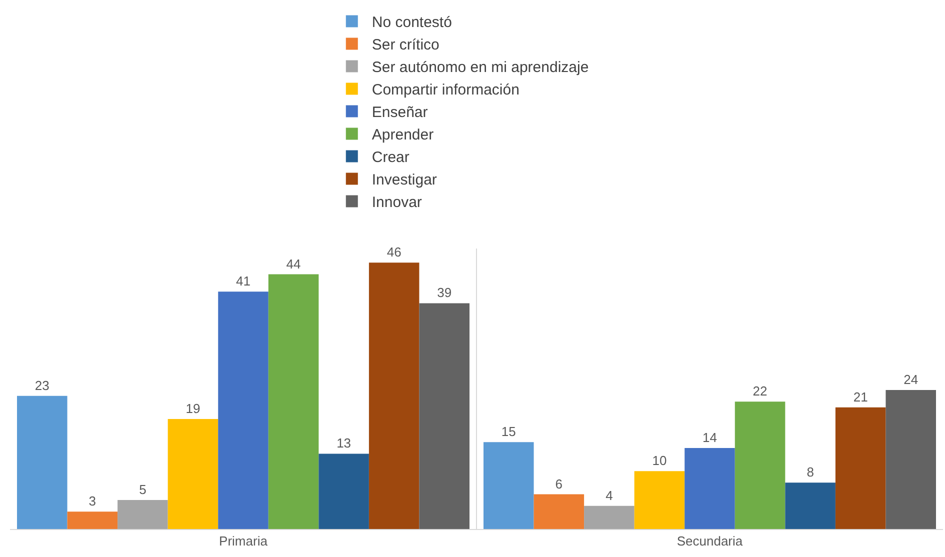  What do you see at coordinates (193, 408) in the screenshot?
I see `data-label: 19` at bounding box center [193, 408].